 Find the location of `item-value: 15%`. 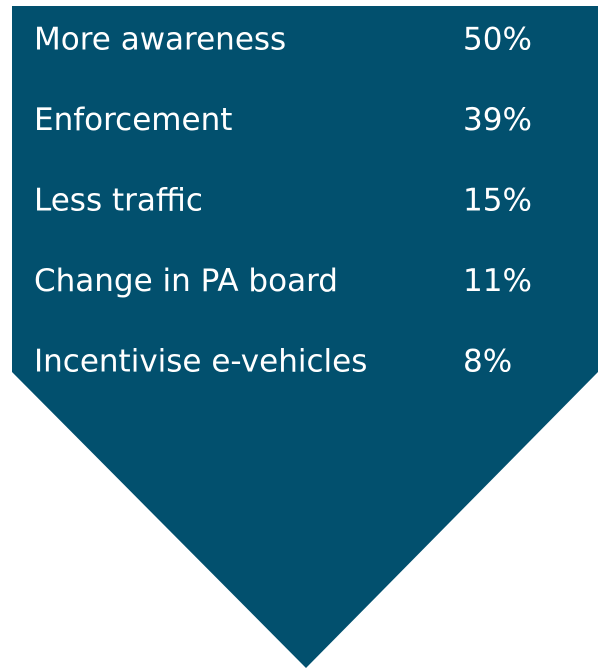

item-value: 15% is located at coordinates (497, 201).